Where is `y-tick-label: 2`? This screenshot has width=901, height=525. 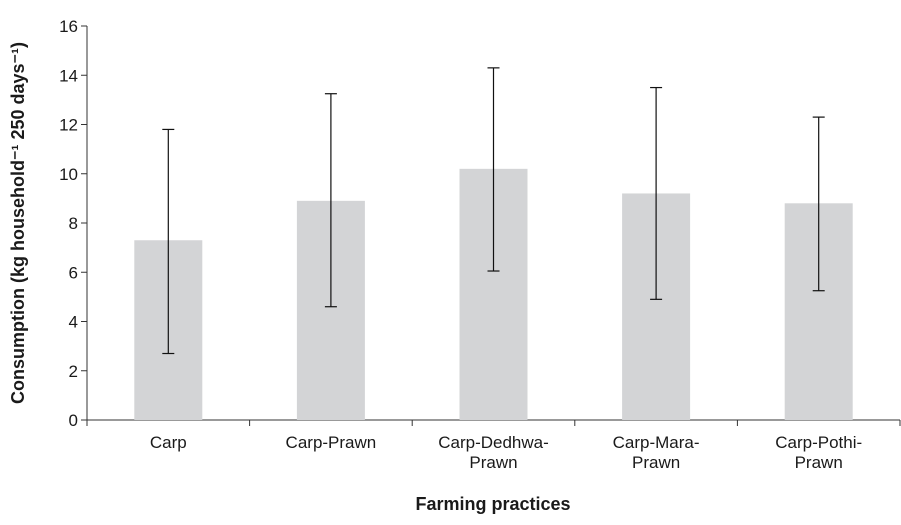
y-tick-label: 2 is located at coordinates (73, 371).